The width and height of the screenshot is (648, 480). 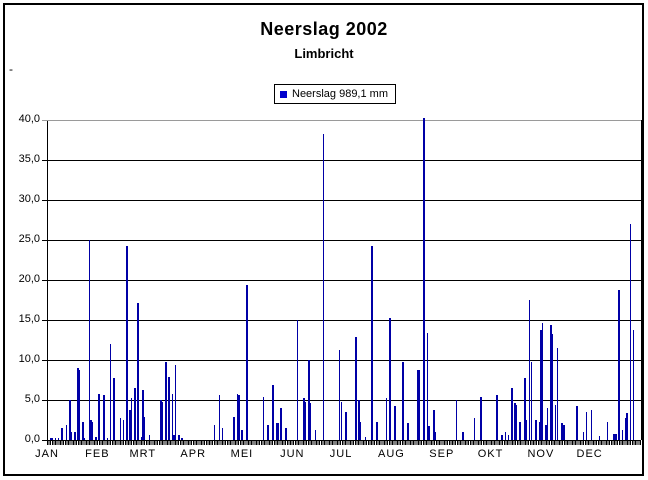 I want to click on y-axis-label-20,0: 20,0, so click(x=29, y=279).